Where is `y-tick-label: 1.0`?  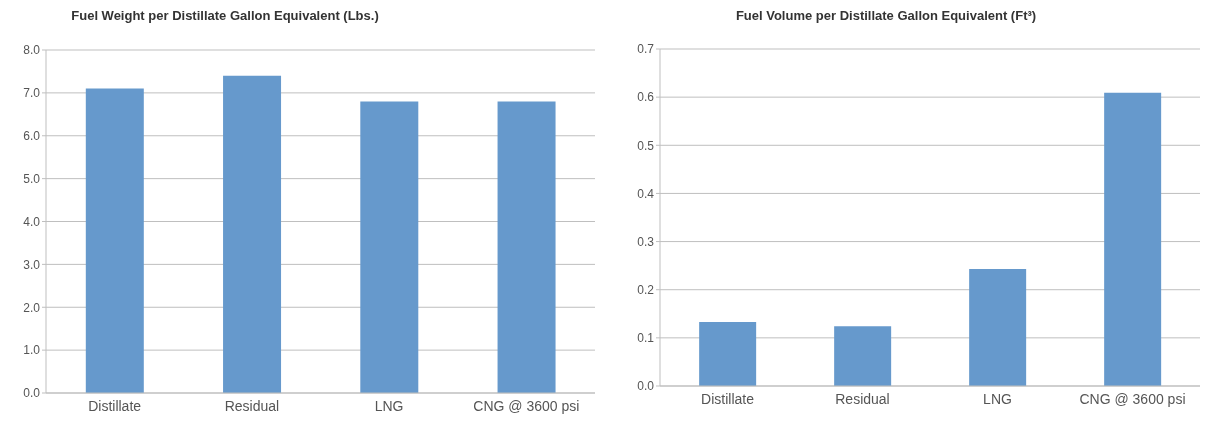
y-tick-label: 1.0 is located at coordinates (32, 350).